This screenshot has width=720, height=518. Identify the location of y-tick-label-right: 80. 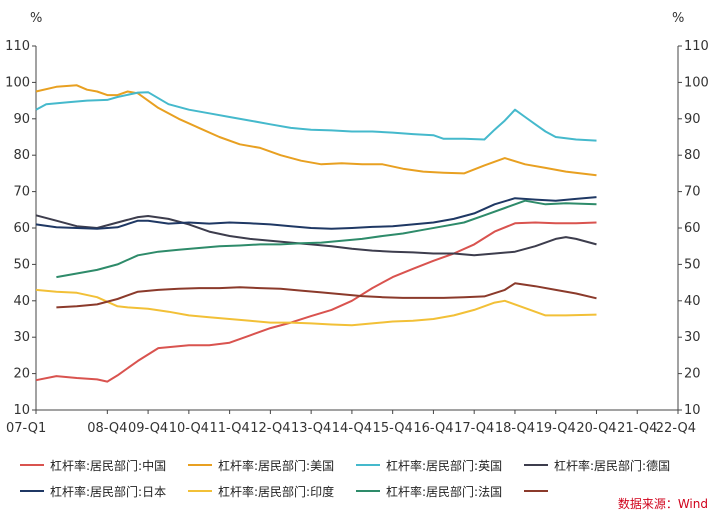
(692, 155).